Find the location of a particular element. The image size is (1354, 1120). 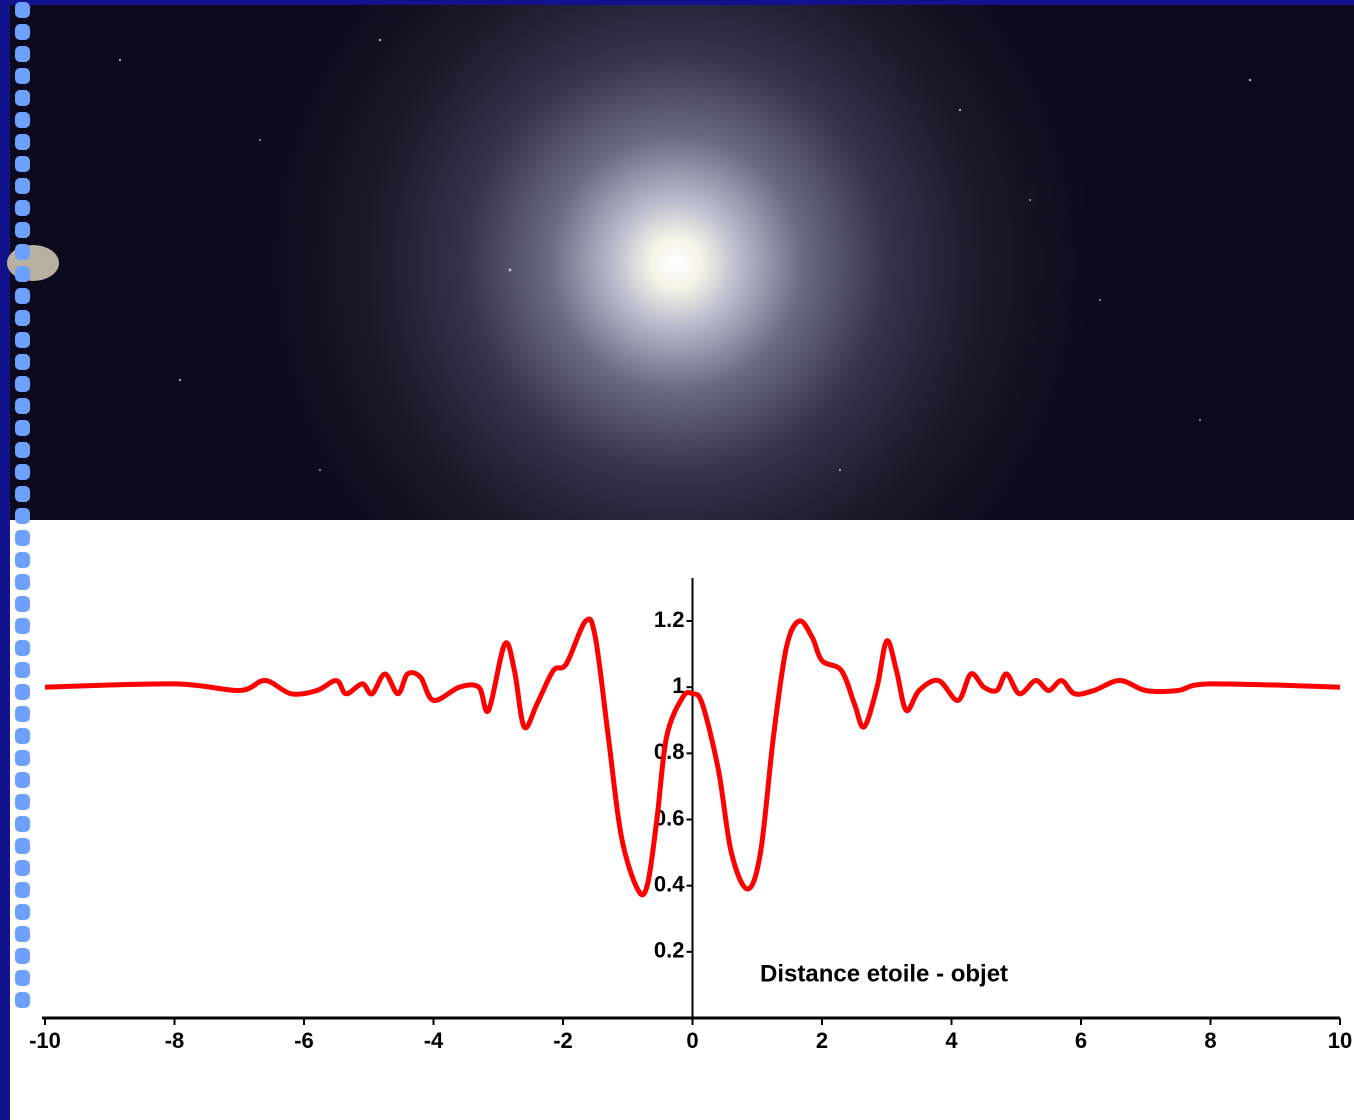

x-tick-label: -8 is located at coordinates (175, 1040).